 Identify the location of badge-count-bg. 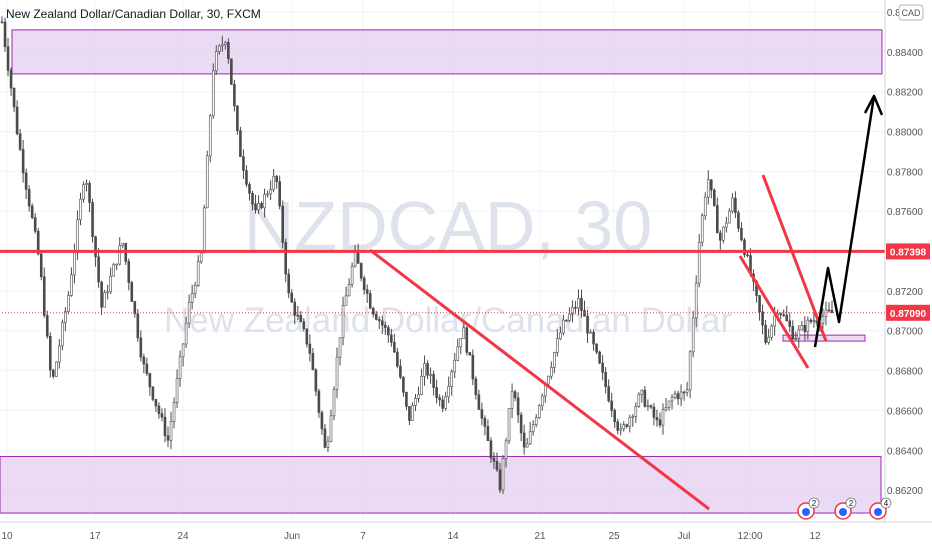
(886, 503).